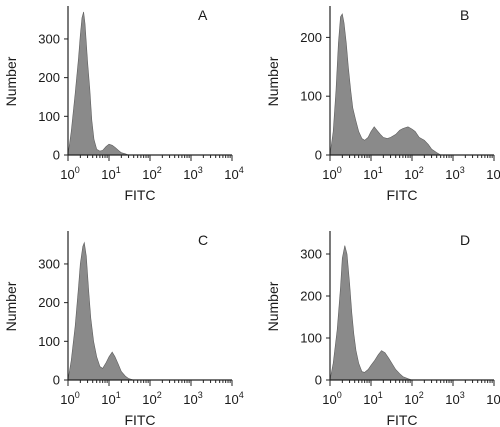 Image resolution: width=500 pixels, height=427 pixels. Describe the element at coordinates (203, 240) in the screenshot. I see `panel-label: C` at that location.